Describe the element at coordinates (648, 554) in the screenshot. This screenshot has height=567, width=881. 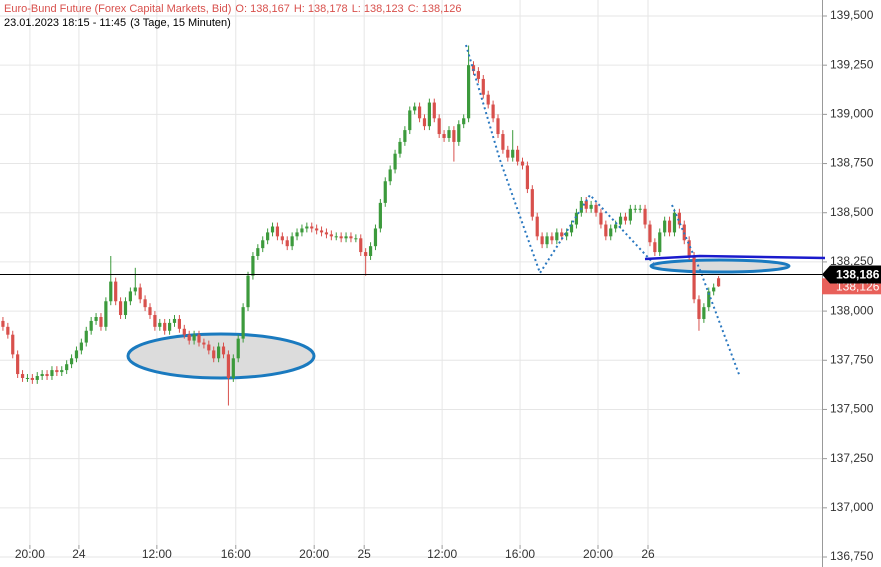
I see `x-tick-label: 26` at that location.